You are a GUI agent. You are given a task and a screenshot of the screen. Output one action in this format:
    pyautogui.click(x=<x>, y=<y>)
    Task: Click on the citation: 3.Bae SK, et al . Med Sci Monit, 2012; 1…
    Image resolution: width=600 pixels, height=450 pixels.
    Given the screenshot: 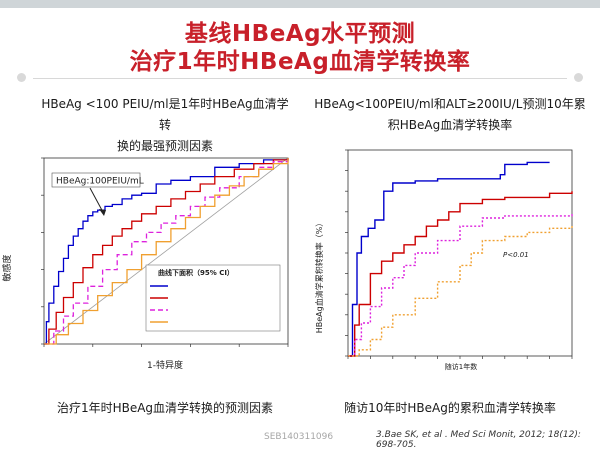 What is the action you would take?
    pyautogui.click(x=478, y=440)
    